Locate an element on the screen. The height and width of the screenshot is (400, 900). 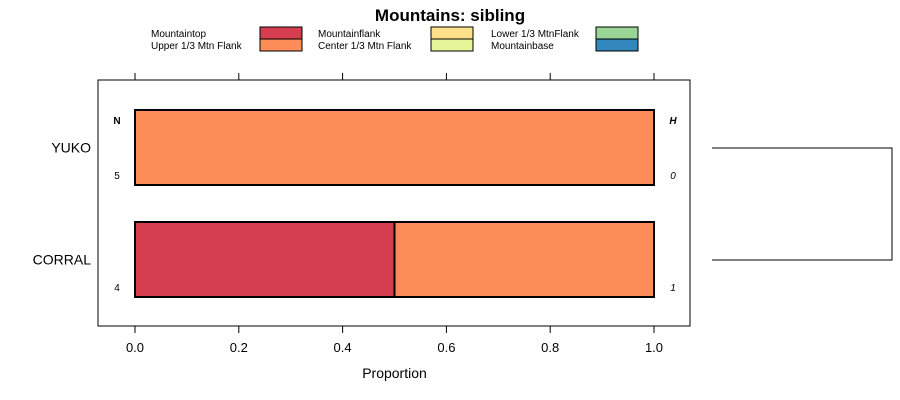
legend-label-center-1-3-mtn-flank: Center 1/3 Mtn Flank is located at coordinates (365, 46).